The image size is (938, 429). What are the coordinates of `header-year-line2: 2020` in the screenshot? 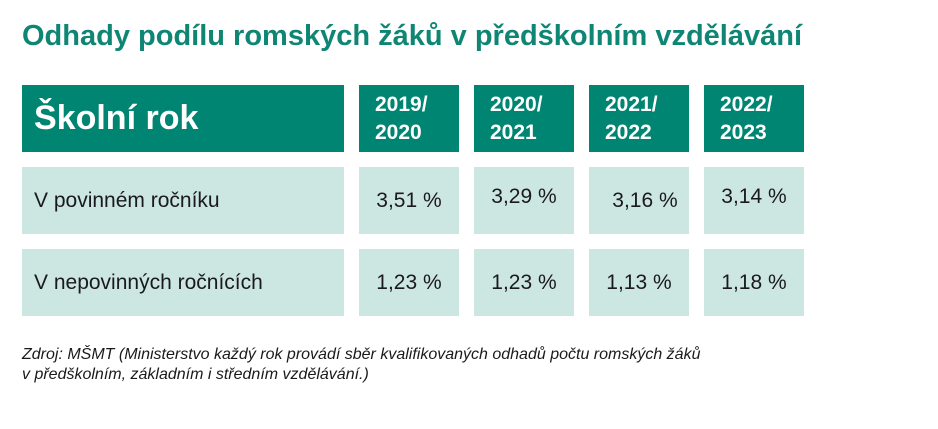 It's located at (398, 132).